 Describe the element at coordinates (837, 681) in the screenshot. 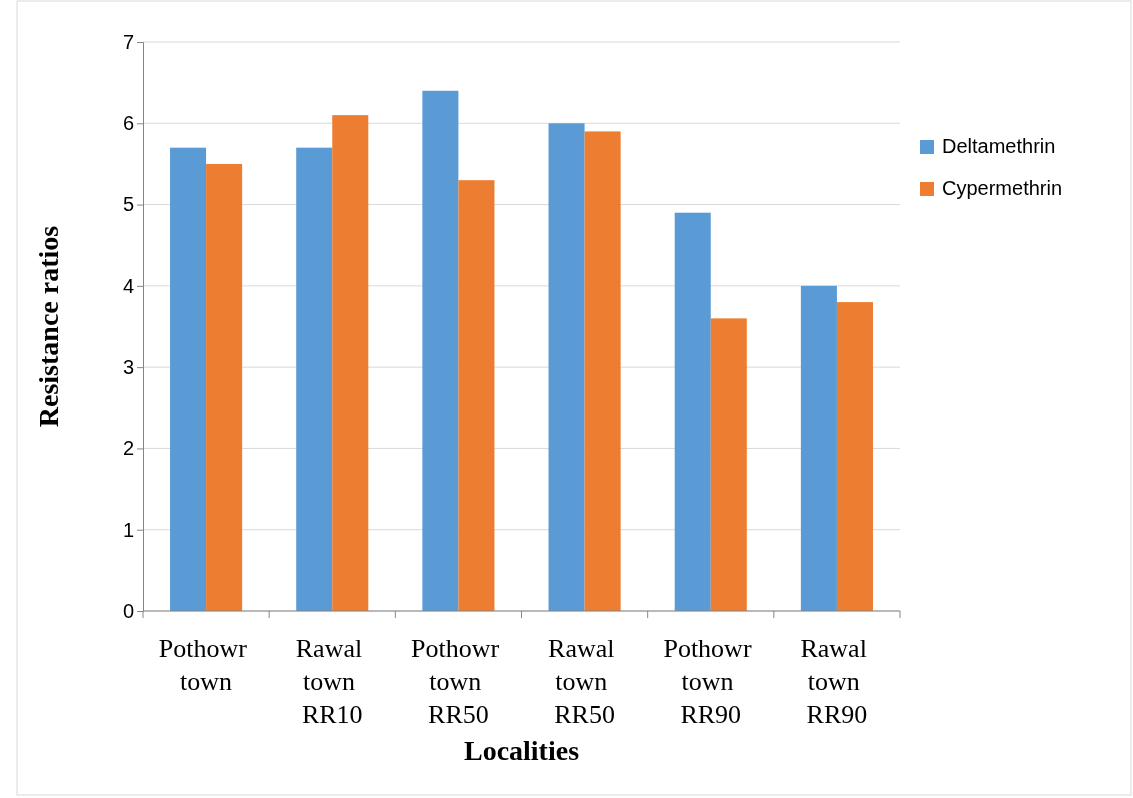

I see `x-tick-label: Rawal town RR90` at that location.